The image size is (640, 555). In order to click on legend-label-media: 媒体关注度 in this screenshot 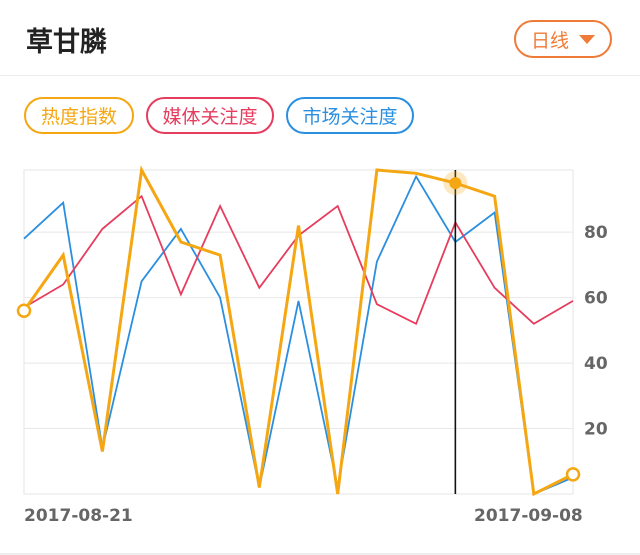, I will do `click(210, 117)`.